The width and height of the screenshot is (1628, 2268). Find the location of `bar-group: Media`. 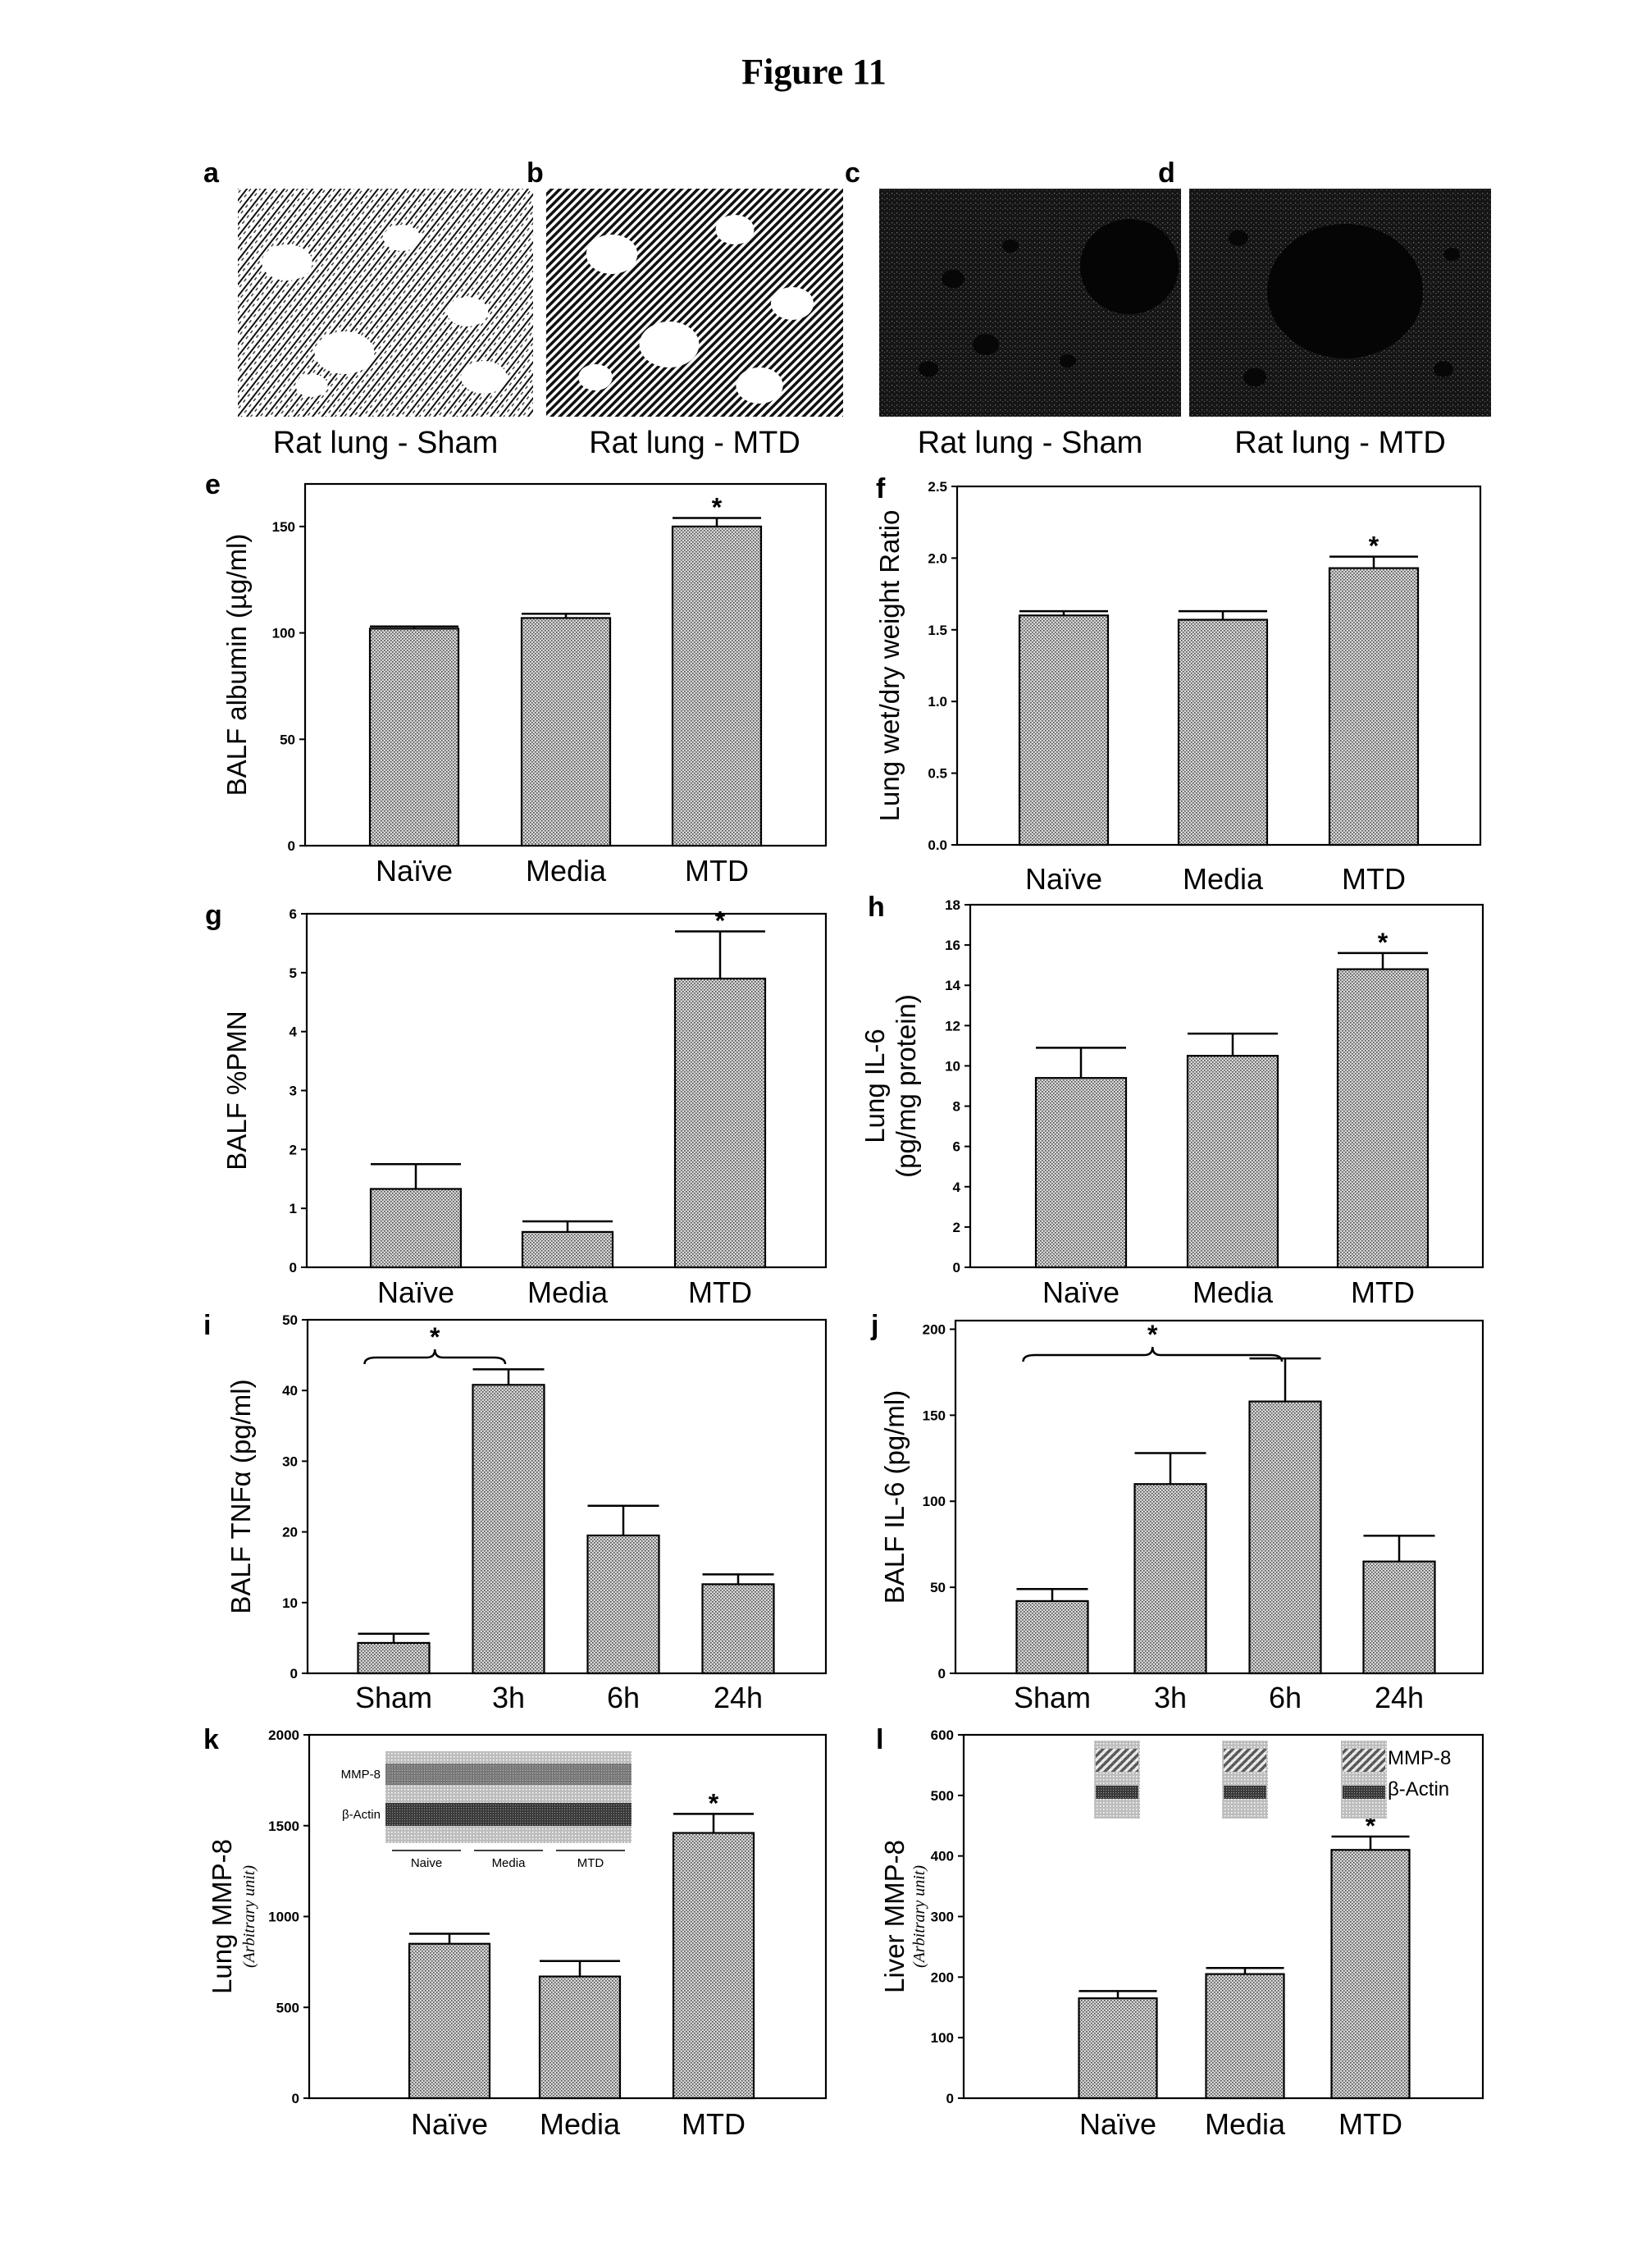

bar-group: Media is located at coordinates (566, 751).